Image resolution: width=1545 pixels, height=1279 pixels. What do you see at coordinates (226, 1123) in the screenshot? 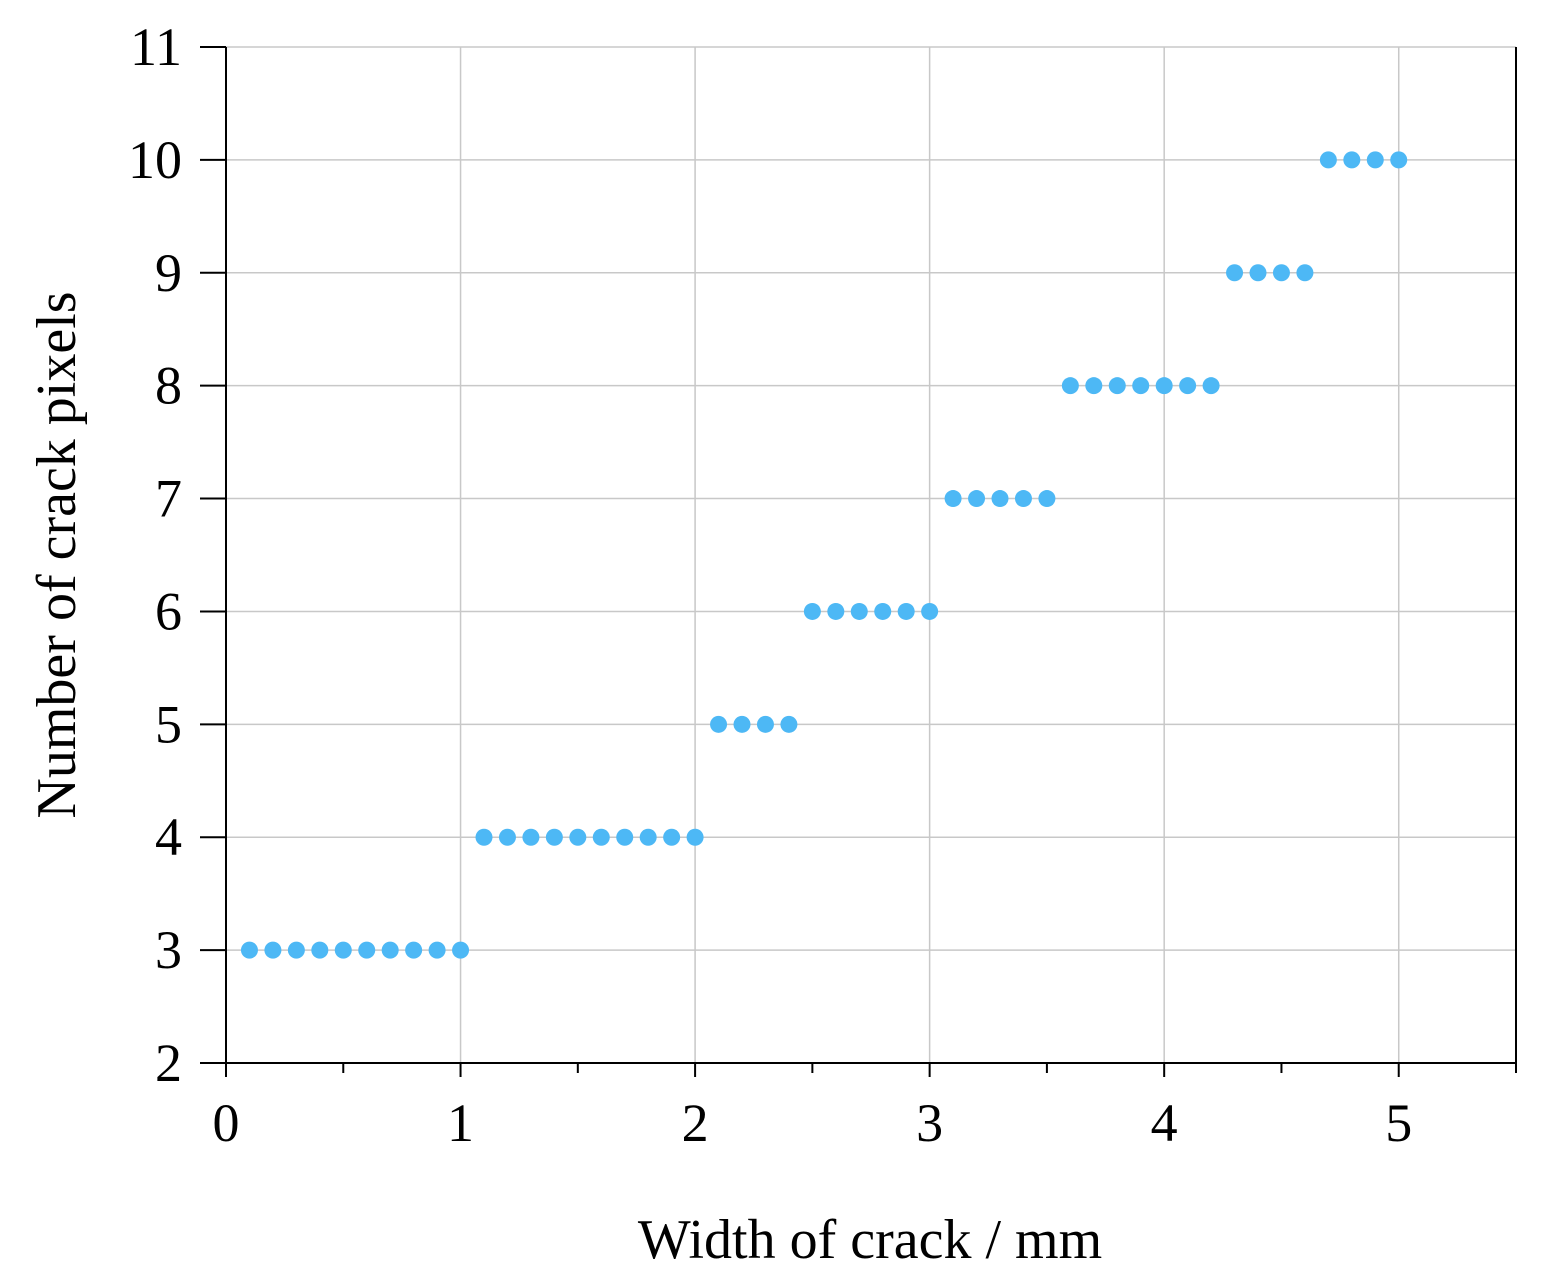
I see `x-tick-label: 0` at bounding box center [226, 1123].